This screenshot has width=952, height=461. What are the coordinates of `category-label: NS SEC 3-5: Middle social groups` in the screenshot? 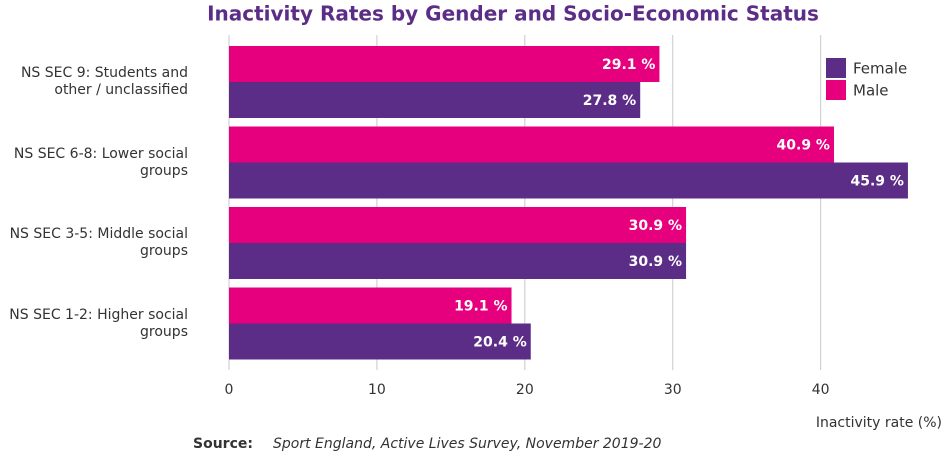 It's located at (98, 242).